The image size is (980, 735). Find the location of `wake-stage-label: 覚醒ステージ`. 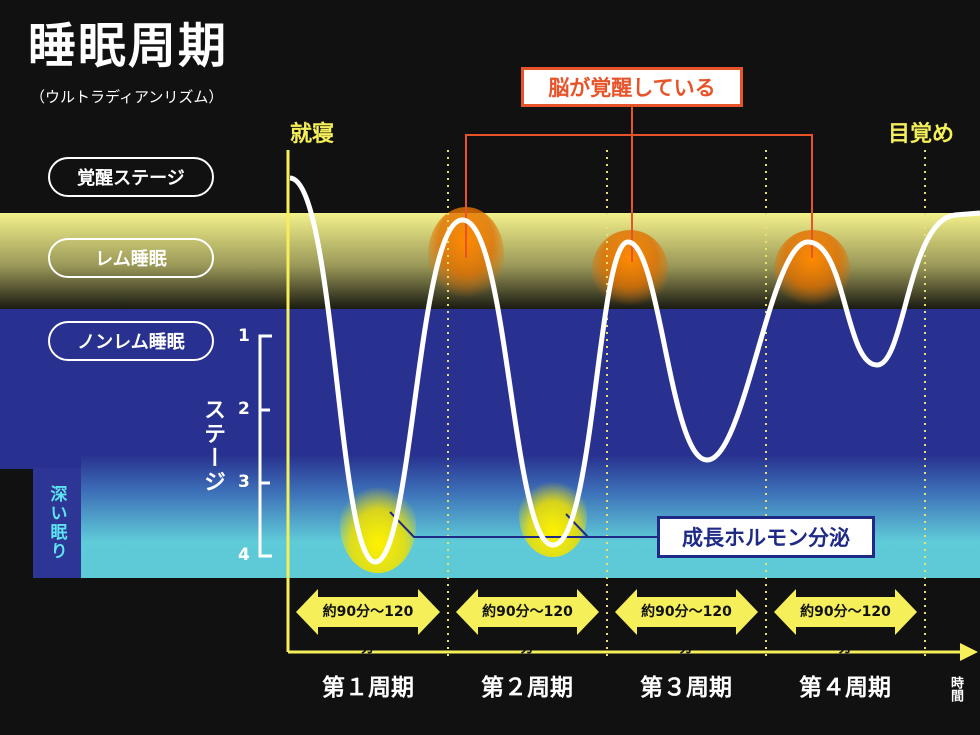

wake-stage-label: 覚醒ステージ is located at coordinates (131, 177).